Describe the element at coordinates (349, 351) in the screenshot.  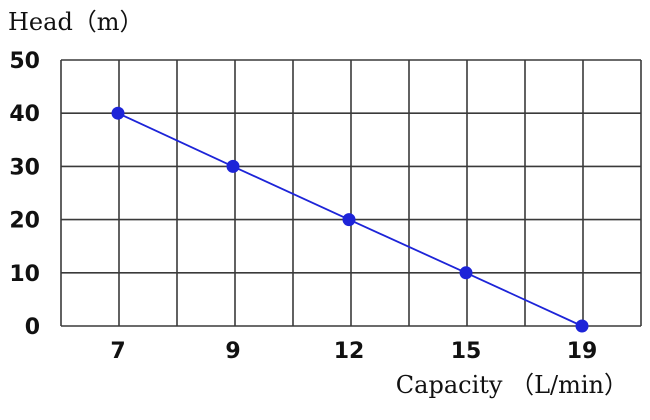
I see `x-tick-label: 12` at that location.